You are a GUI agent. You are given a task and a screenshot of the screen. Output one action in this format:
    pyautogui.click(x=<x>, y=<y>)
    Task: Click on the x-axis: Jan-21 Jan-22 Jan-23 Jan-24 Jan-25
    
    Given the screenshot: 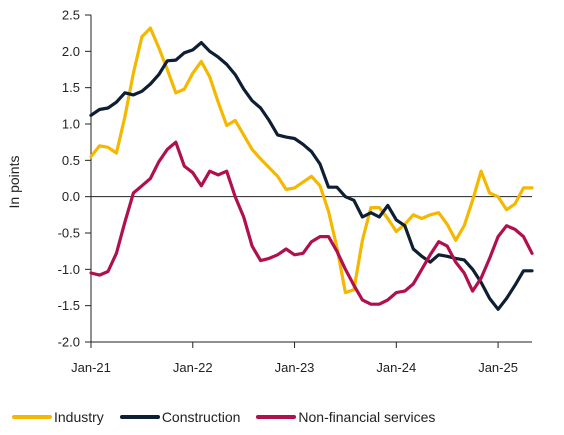 What is the action you would take?
    pyautogui.click(x=301, y=358)
    